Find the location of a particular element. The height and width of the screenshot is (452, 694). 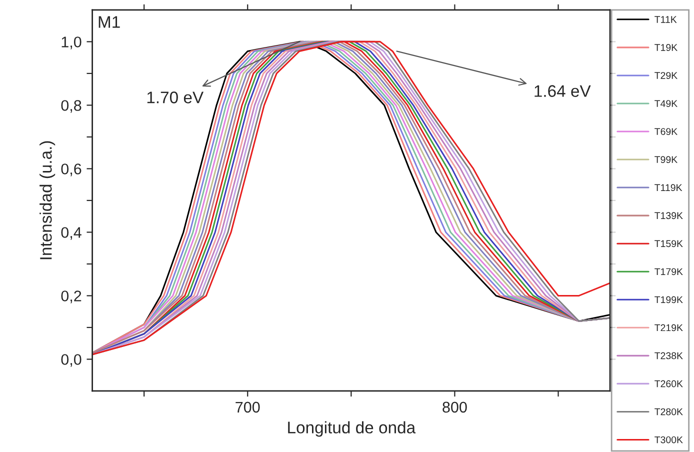

annotation: M1 is located at coordinates (109, 22).